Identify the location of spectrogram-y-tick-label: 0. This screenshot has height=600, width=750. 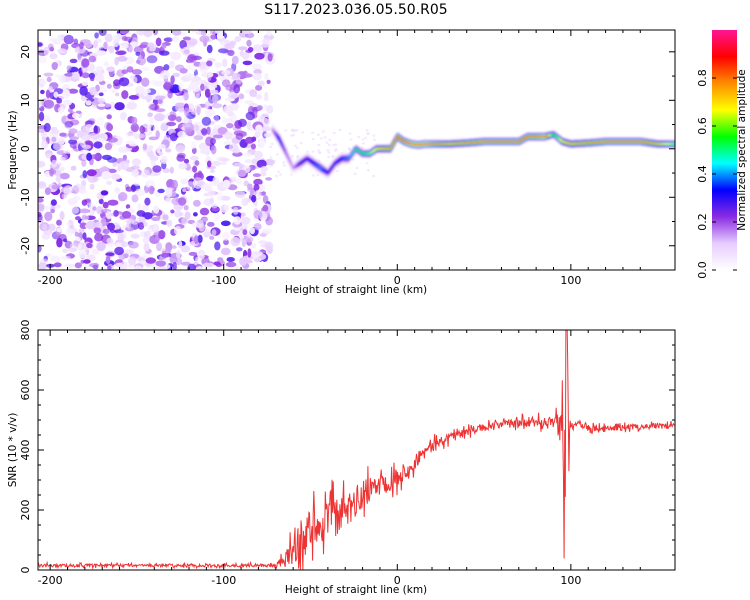
(25, 148).